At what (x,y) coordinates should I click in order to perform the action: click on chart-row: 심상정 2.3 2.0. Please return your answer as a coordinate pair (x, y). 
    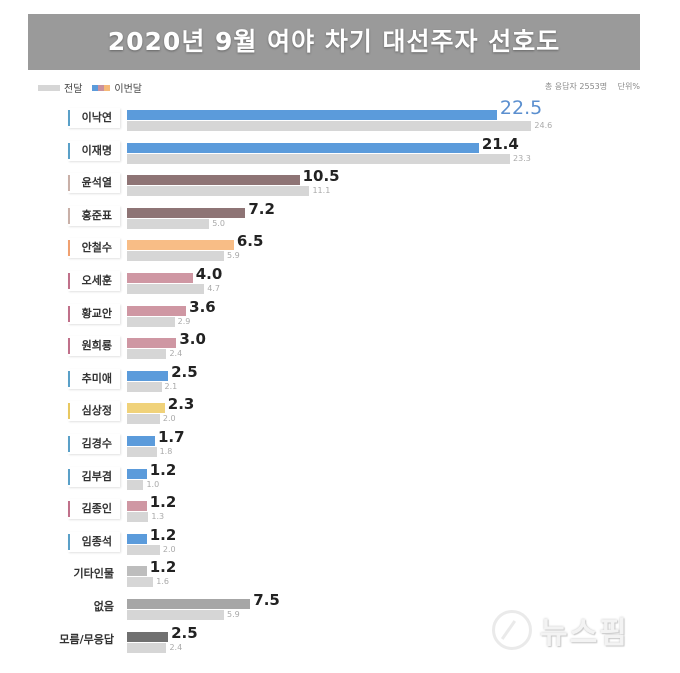
    Looking at the image, I should click on (340, 411).